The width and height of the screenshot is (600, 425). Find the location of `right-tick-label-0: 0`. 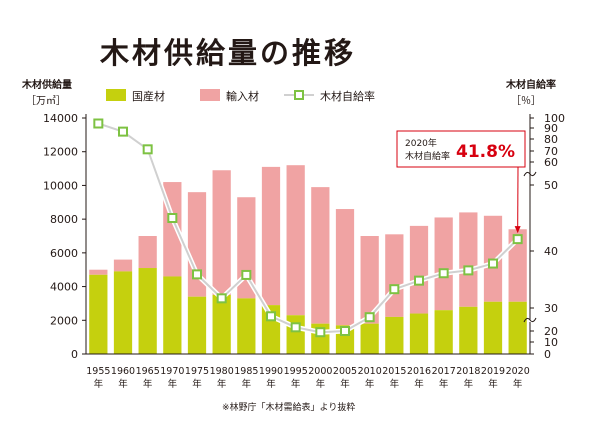

right-tick-label-0: 0 is located at coordinates (547, 354).